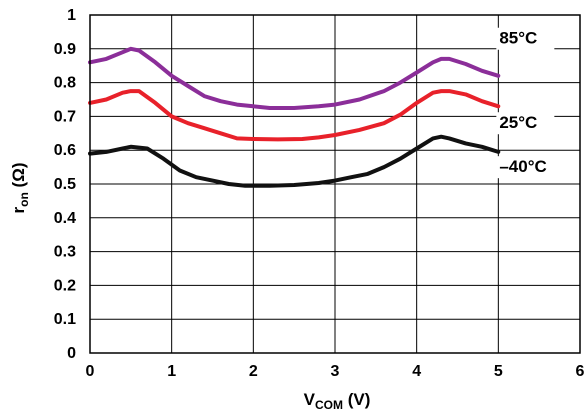  What do you see at coordinates (65, 252) in the screenshot?
I see `y-tick-label: 0.3` at bounding box center [65, 252].